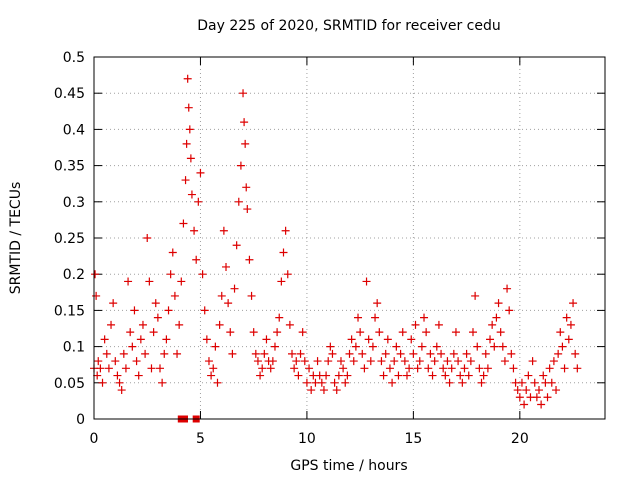 This screenshot has height=480, width=640. Describe the element at coordinates (413, 439) in the screenshot. I see `x-tick-label: 15` at that location.